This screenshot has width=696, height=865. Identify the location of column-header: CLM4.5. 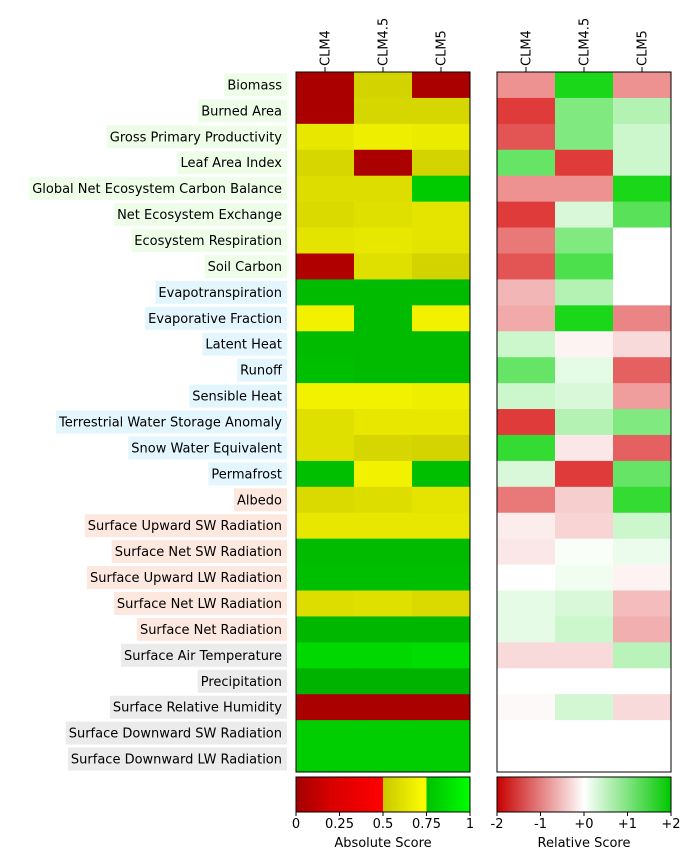
(585, 42).